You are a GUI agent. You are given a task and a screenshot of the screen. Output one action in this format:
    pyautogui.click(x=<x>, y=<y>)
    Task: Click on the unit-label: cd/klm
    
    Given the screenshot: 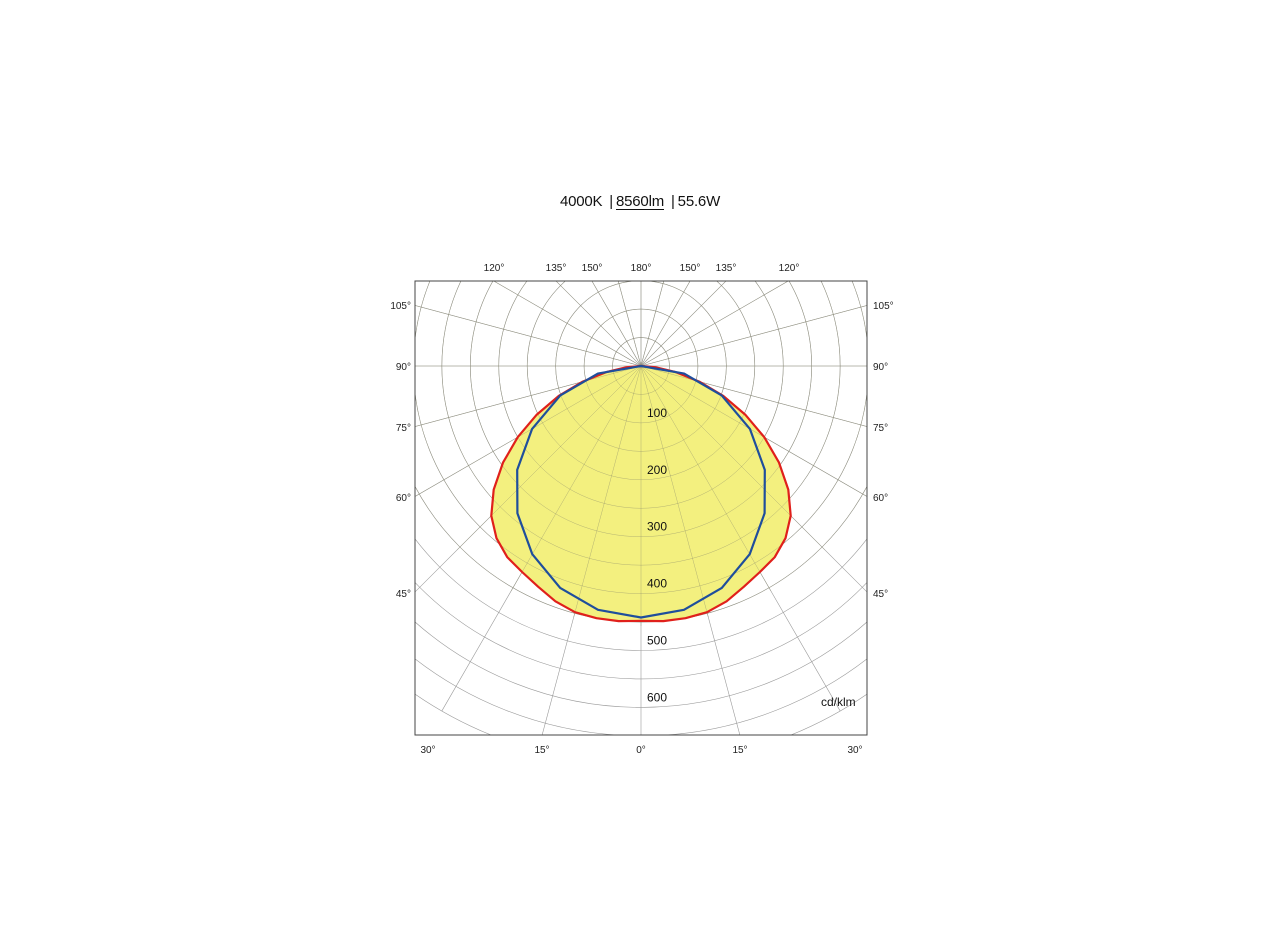 What is the action you would take?
    pyautogui.click(x=838, y=702)
    